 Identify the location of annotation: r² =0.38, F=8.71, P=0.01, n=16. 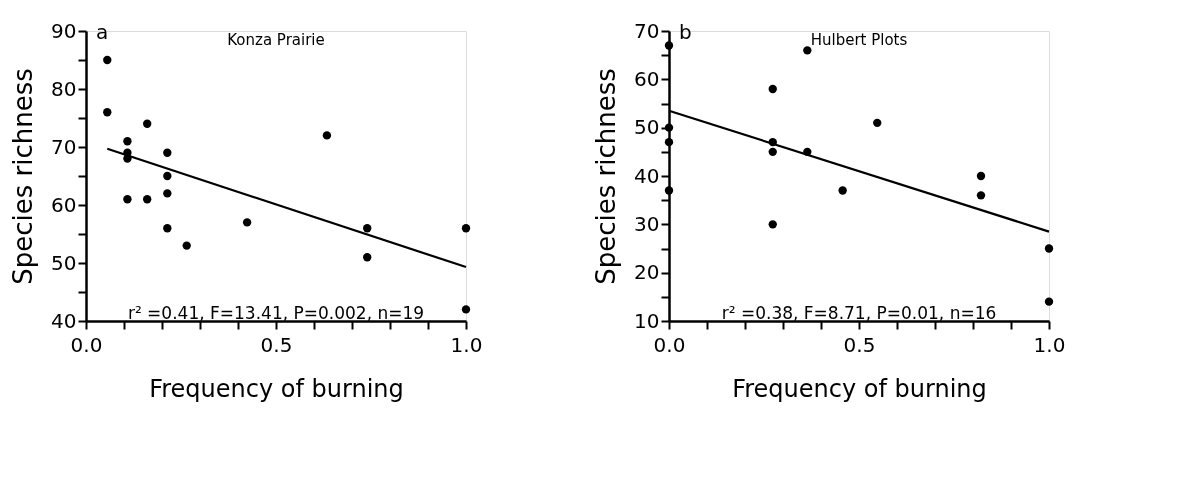
(859, 313).